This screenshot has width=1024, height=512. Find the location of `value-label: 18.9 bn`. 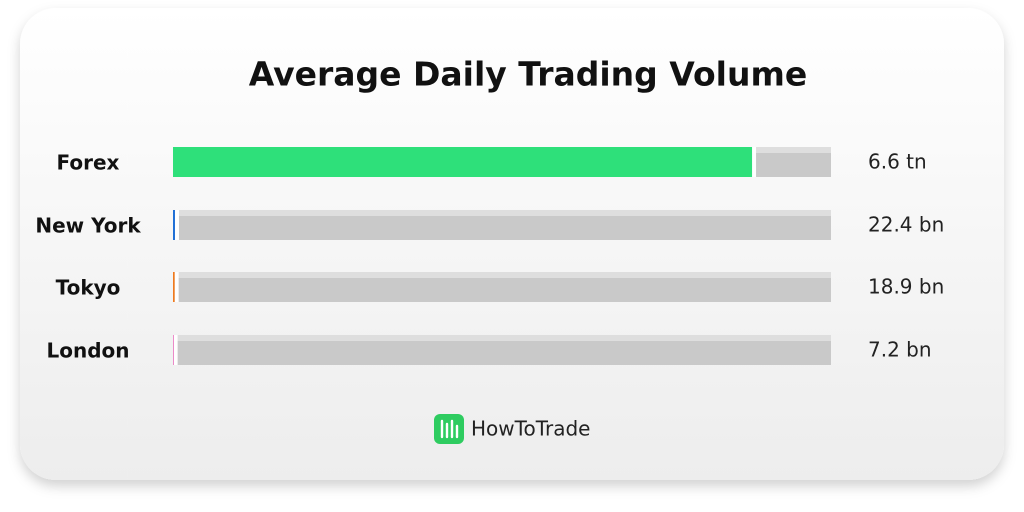

value-label: 18.9 bn is located at coordinates (906, 287).